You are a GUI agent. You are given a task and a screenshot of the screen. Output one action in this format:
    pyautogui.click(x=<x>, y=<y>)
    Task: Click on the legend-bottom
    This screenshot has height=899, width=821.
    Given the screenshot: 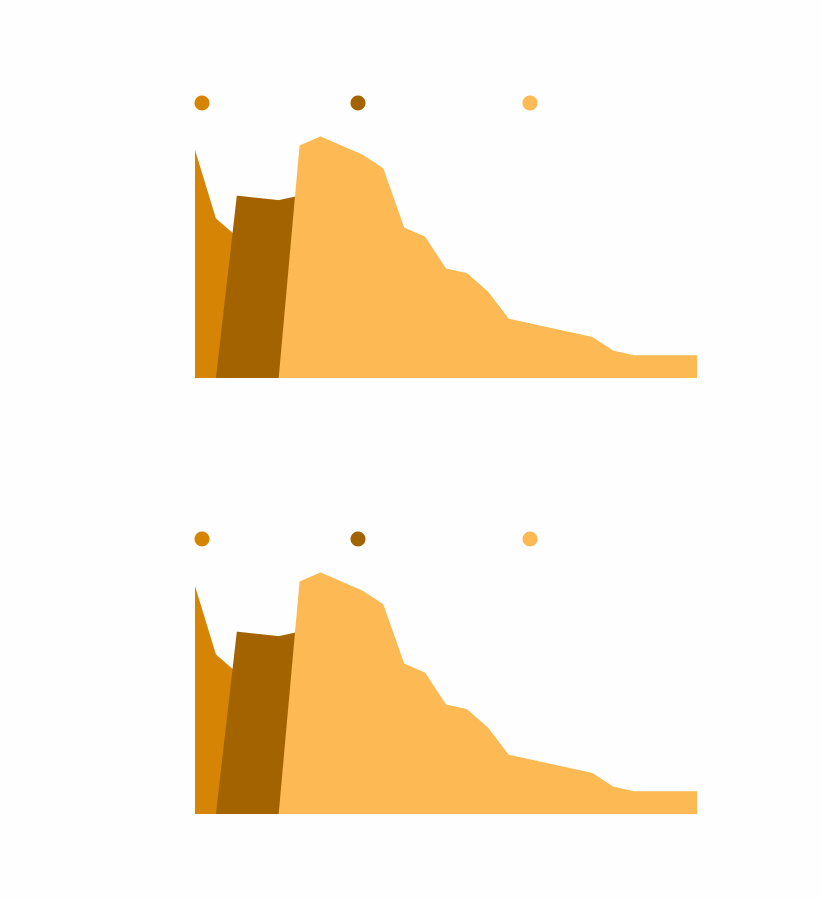 What is the action you would take?
    pyautogui.click(x=366, y=539)
    